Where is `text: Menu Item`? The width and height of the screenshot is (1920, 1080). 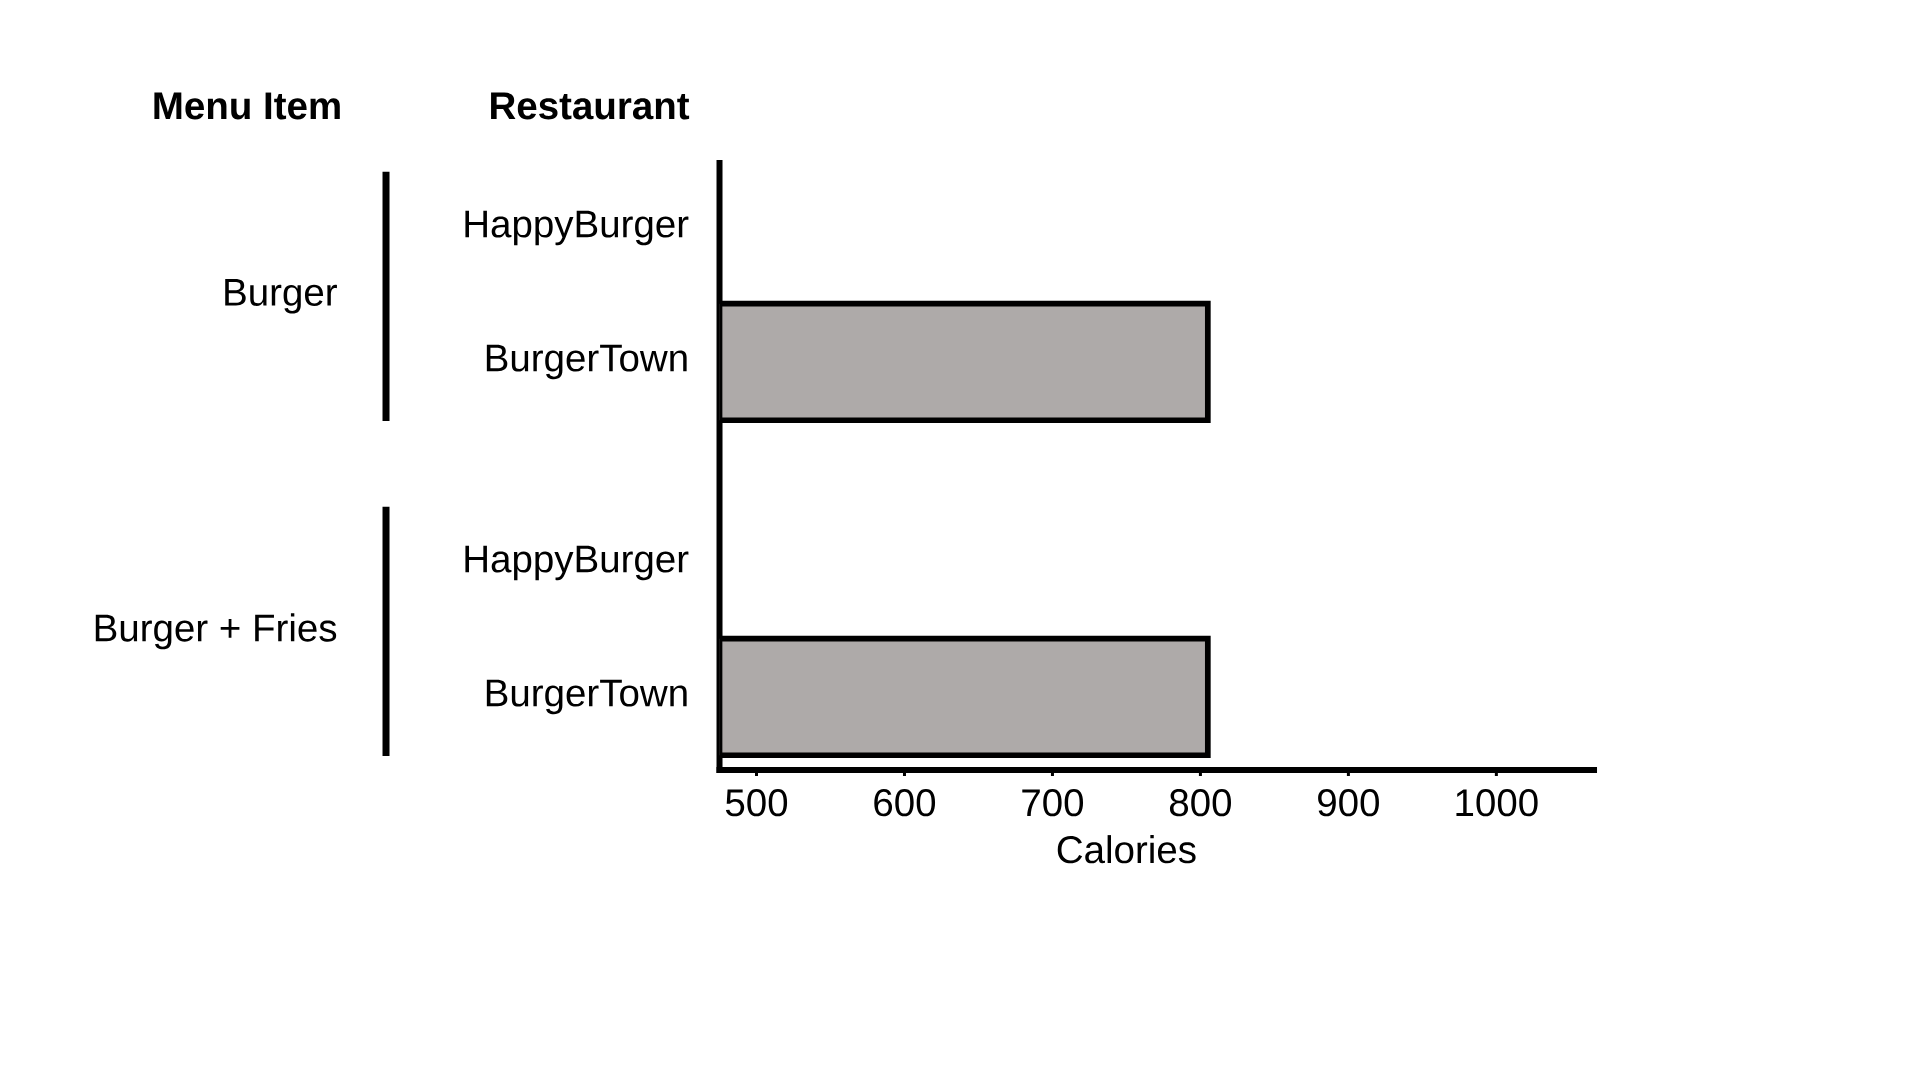 text: Menu Item is located at coordinates (247, 106).